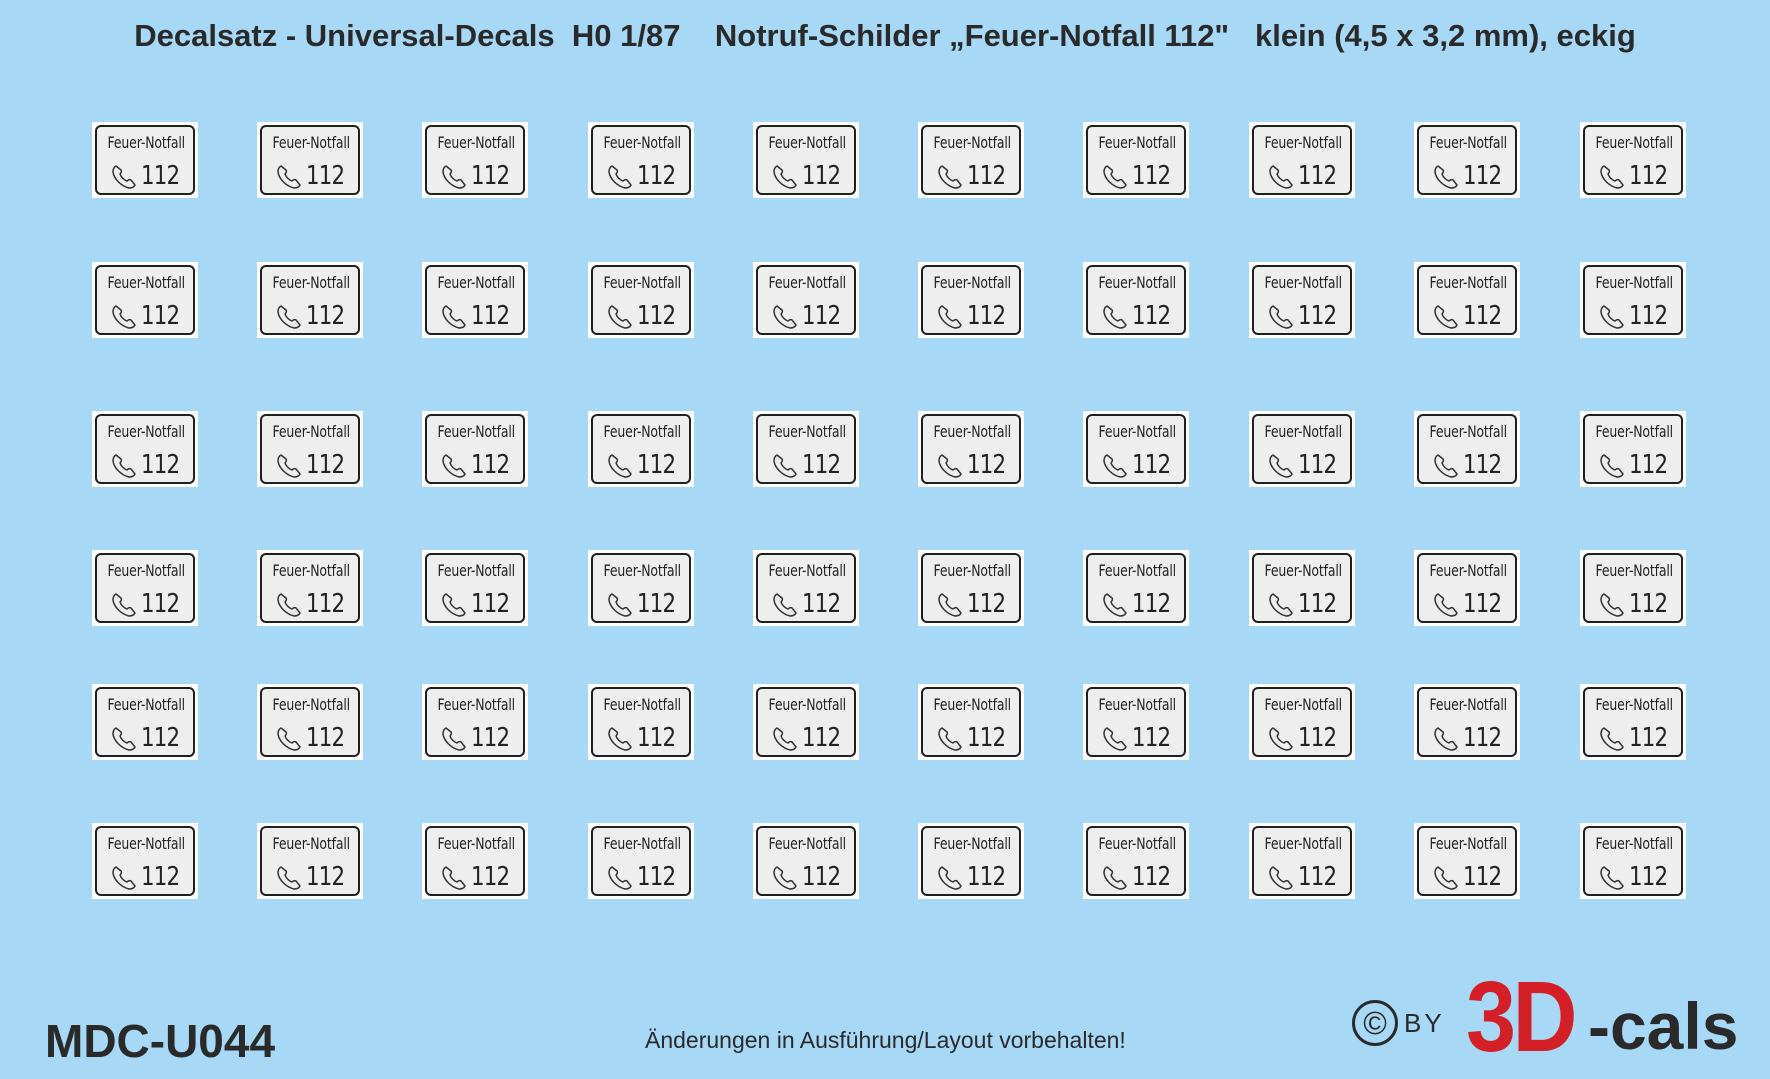 The image size is (1770, 1079). I want to click on copyright-icon: ©, so click(1375, 1023).